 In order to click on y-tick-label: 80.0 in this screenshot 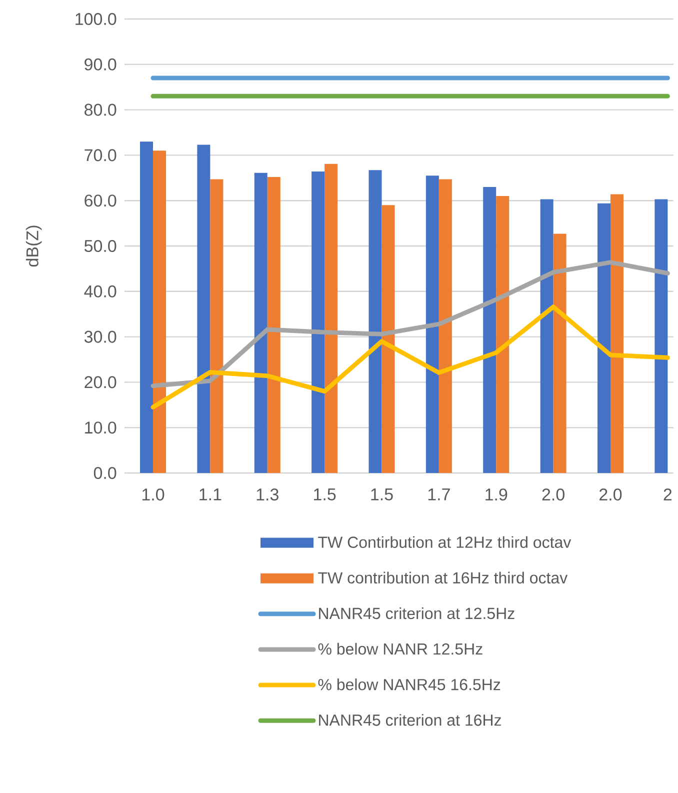, I will do `click(100, 110)`.